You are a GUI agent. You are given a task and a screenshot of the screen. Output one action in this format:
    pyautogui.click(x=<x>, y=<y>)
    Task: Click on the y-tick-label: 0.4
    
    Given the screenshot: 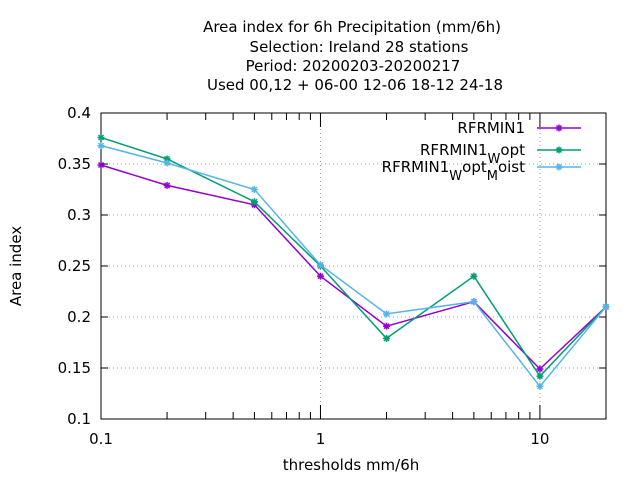 What is the action you would take?
    pyautogui.click(x=79, y=113)
    